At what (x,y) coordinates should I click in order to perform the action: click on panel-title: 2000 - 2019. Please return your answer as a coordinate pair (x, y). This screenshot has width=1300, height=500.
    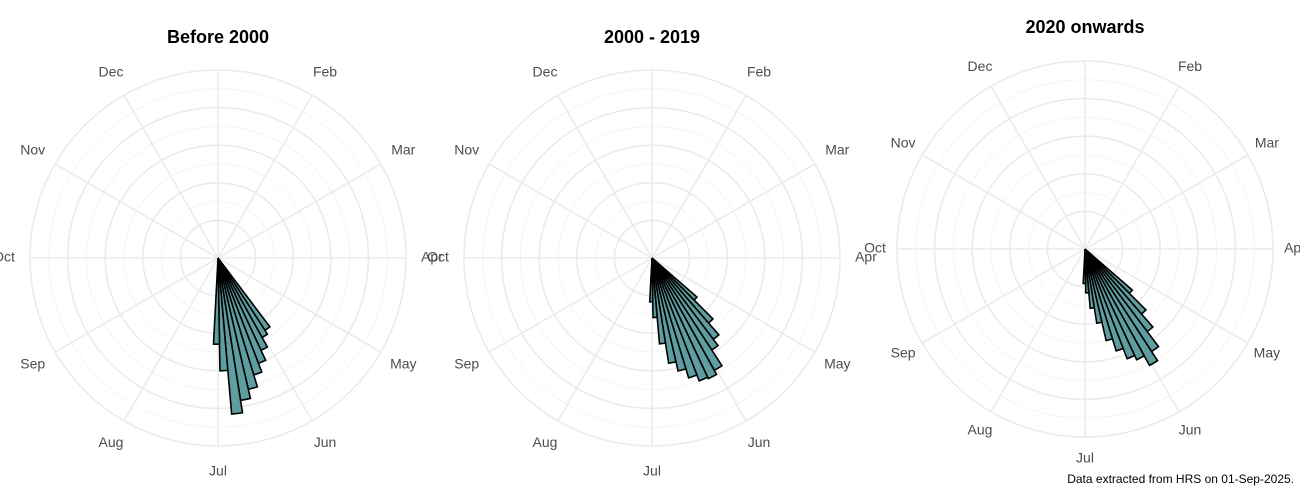
    Looking at the image, I should click on (652, 37).